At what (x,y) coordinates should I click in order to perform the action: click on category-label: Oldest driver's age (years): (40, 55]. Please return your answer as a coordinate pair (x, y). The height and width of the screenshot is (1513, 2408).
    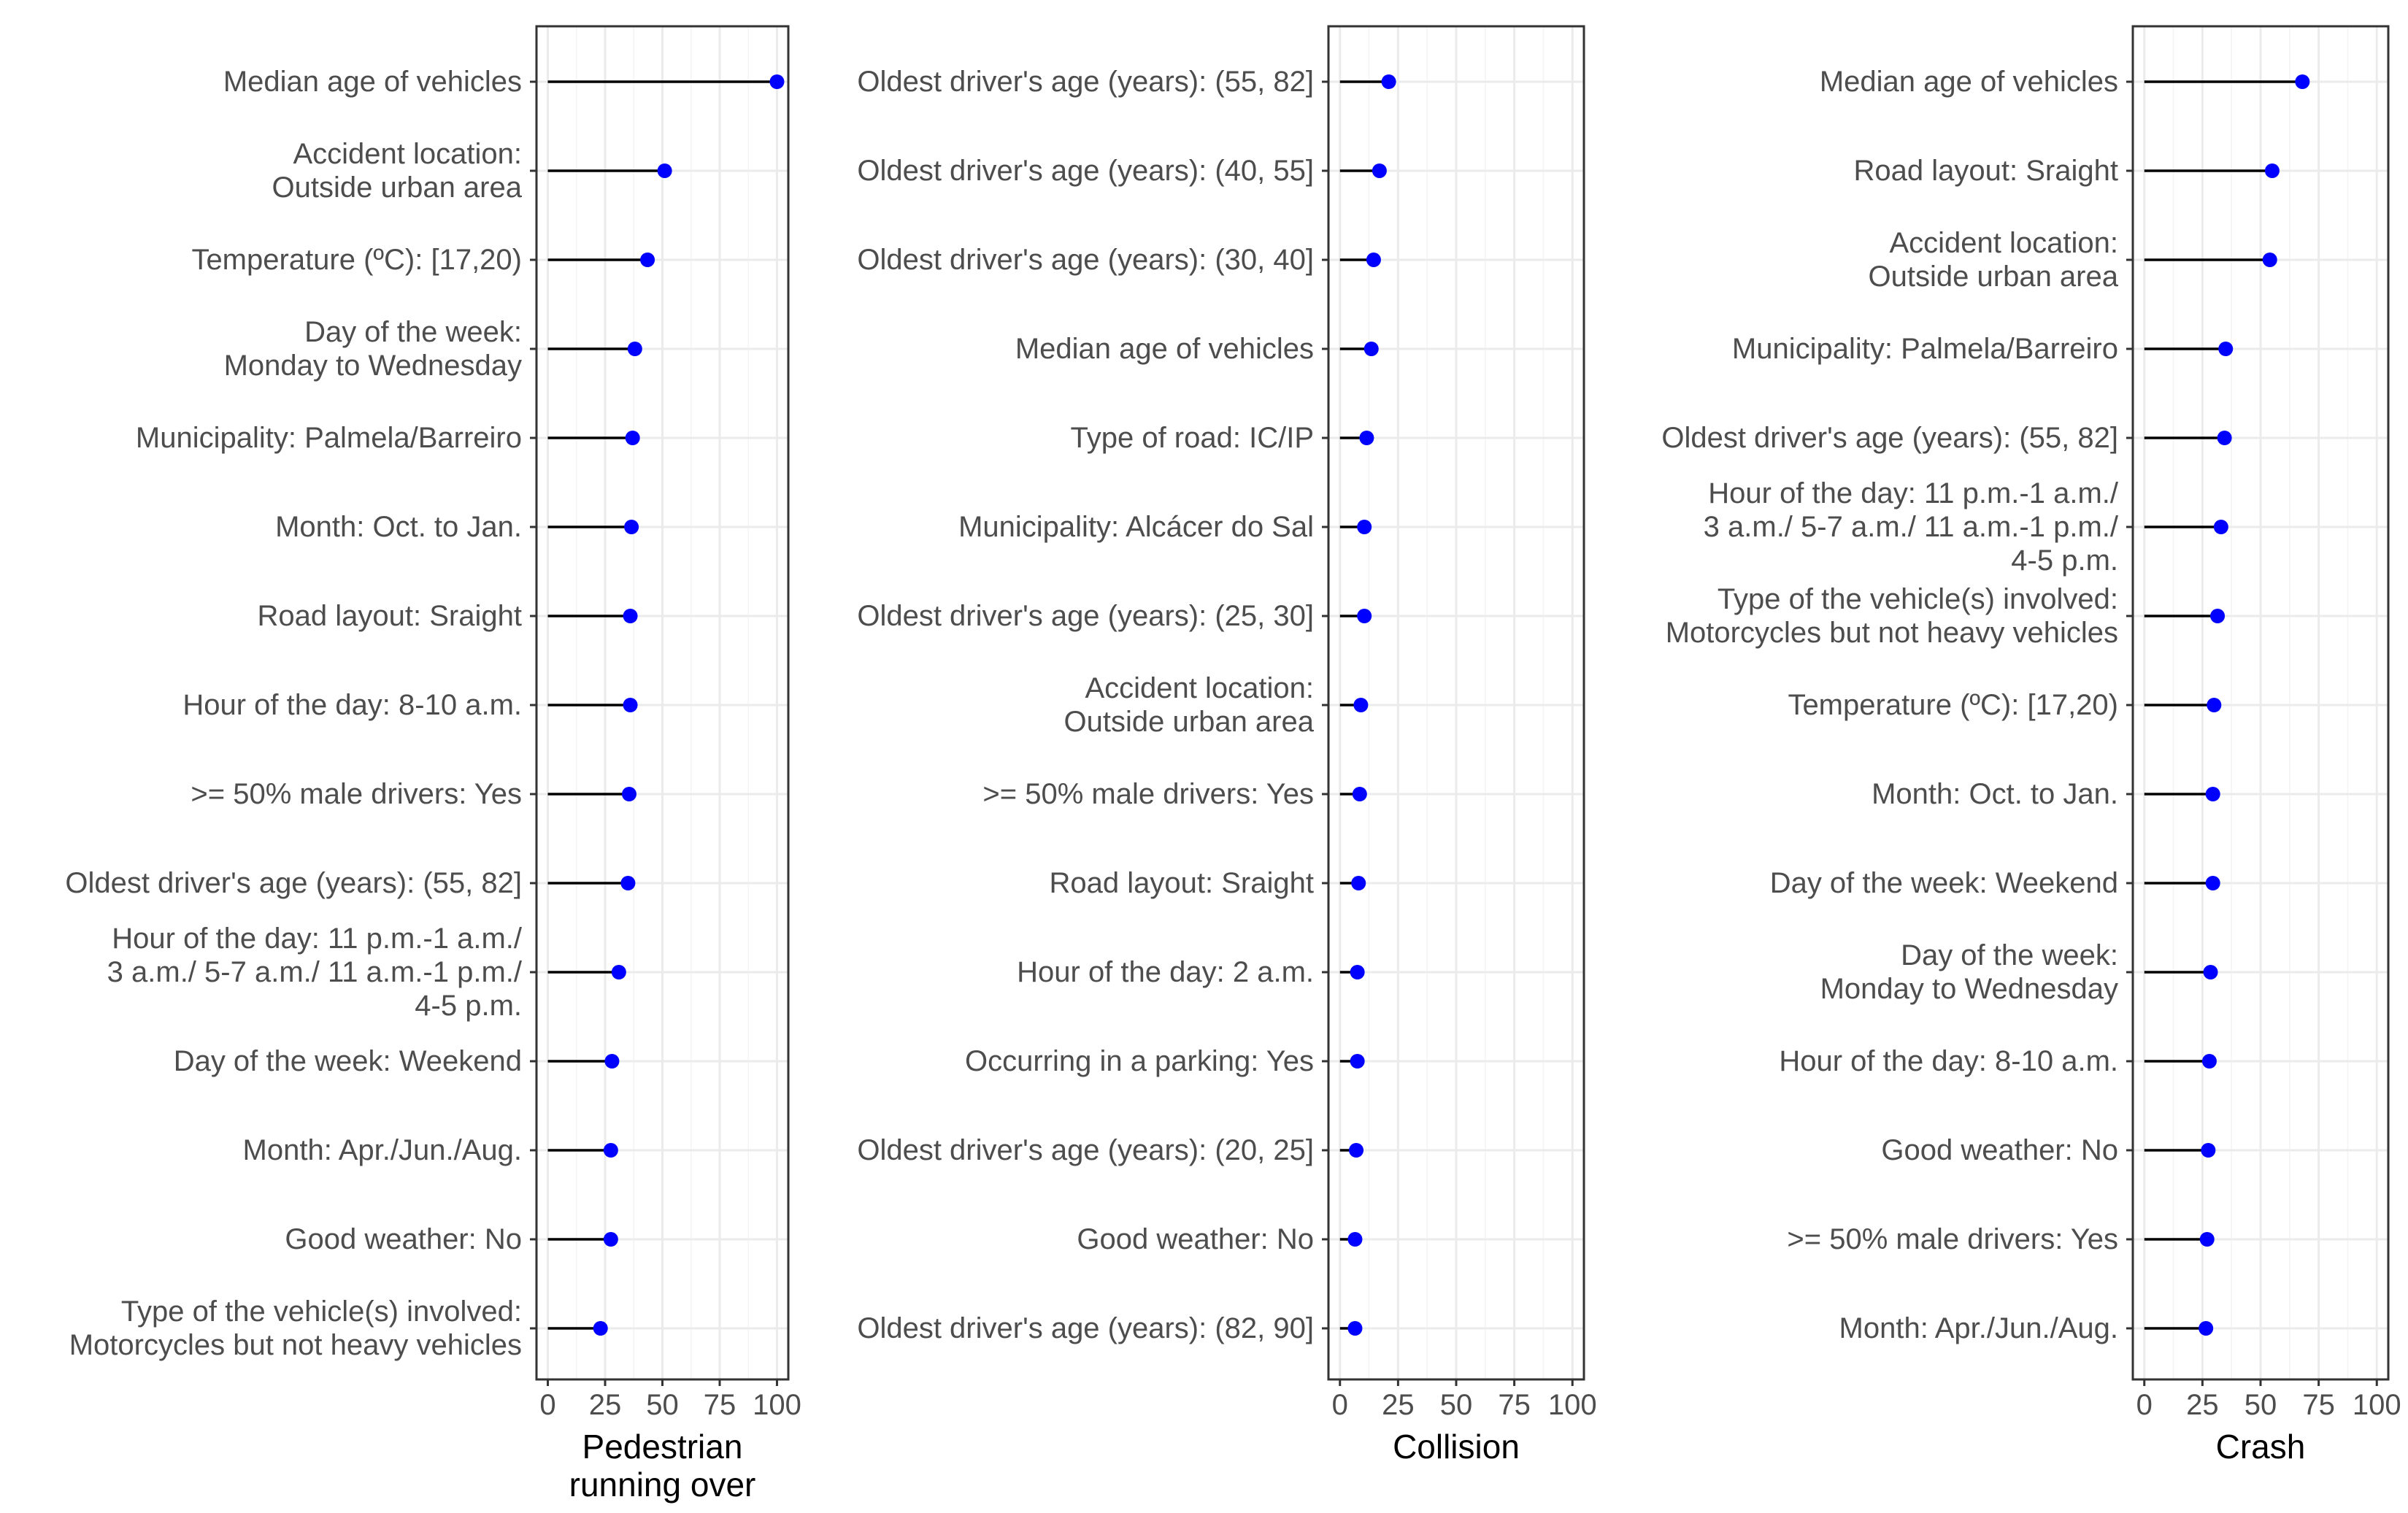
    Looking at the image, I should click on (1085, 171).